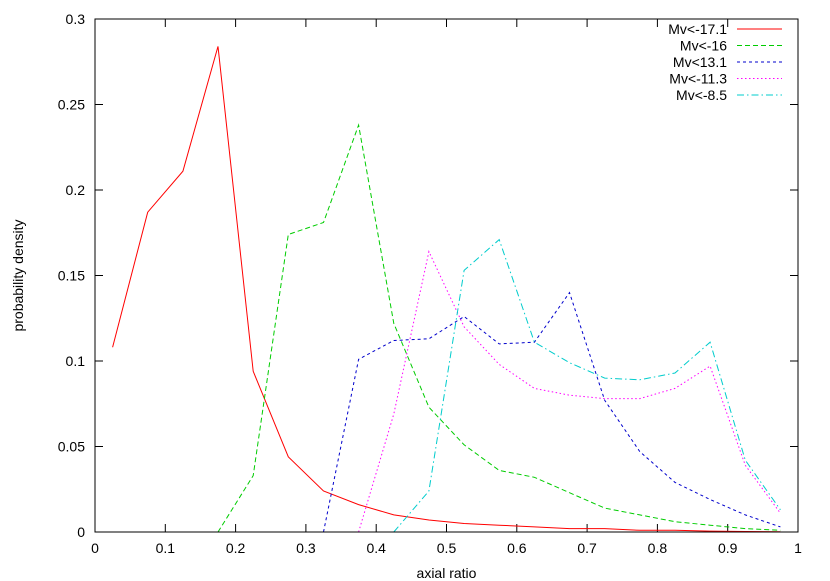 The width and height of the screenshot is (830, 581). What do you see at coordinates (71, 447) in the screenshot?
I see `y-tick-label: 0.05` at bounding box center [71, 447].